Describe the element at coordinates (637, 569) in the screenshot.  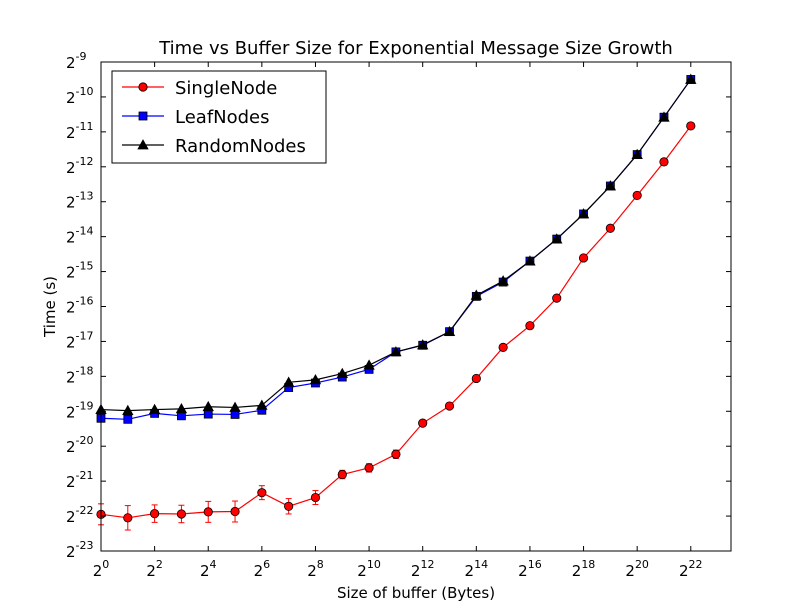
I see `x-tick-label: 220` at that location.